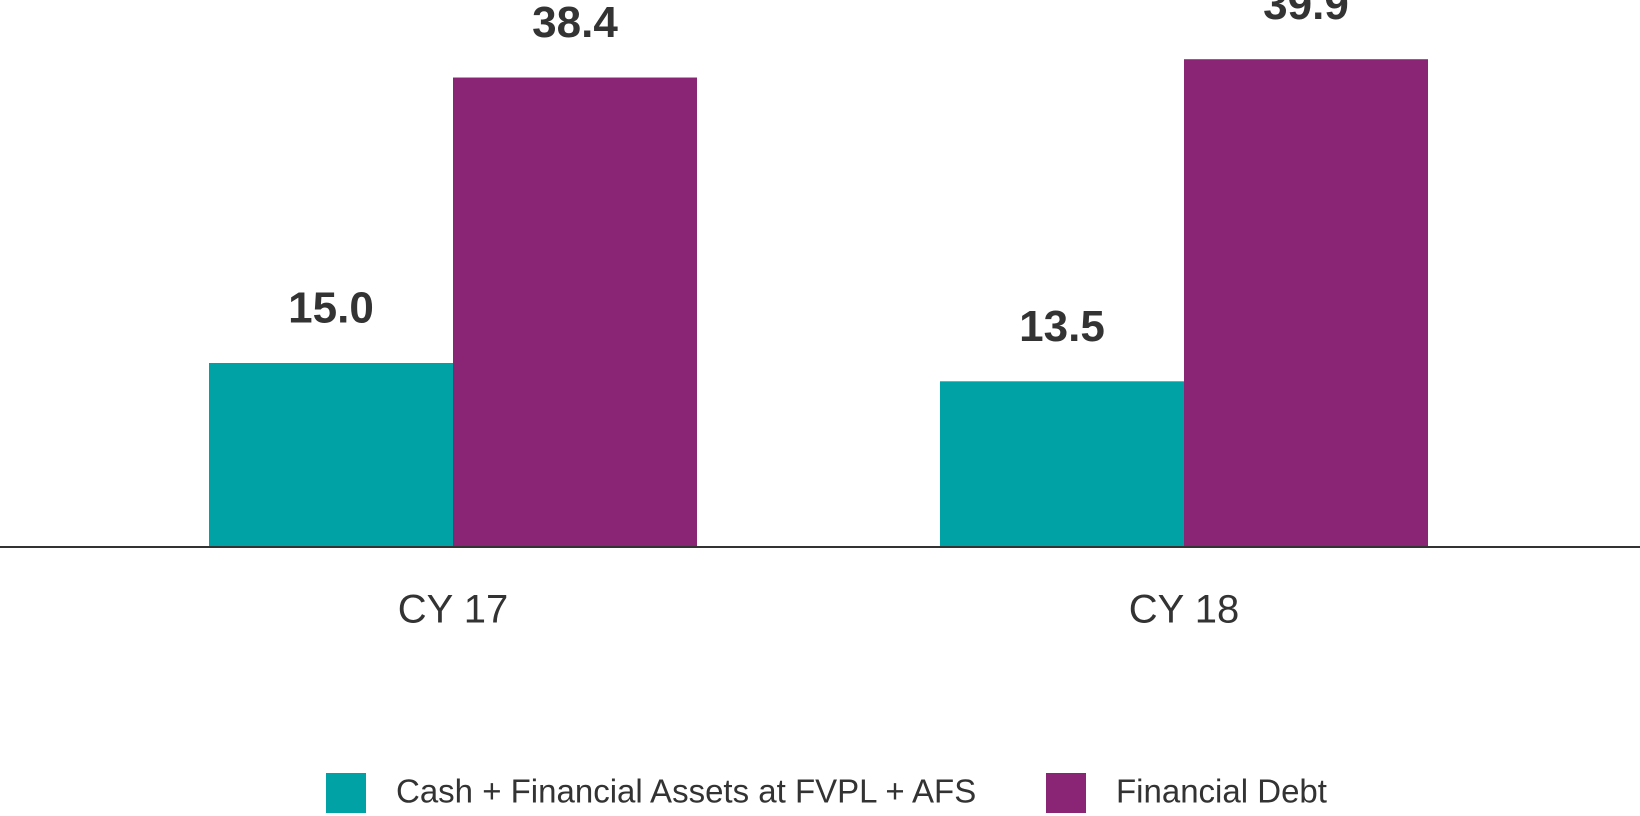  Describe the element at coordinates (1184, 610) in the screenshot. I see `x-tick-label: CY 18` at that location.